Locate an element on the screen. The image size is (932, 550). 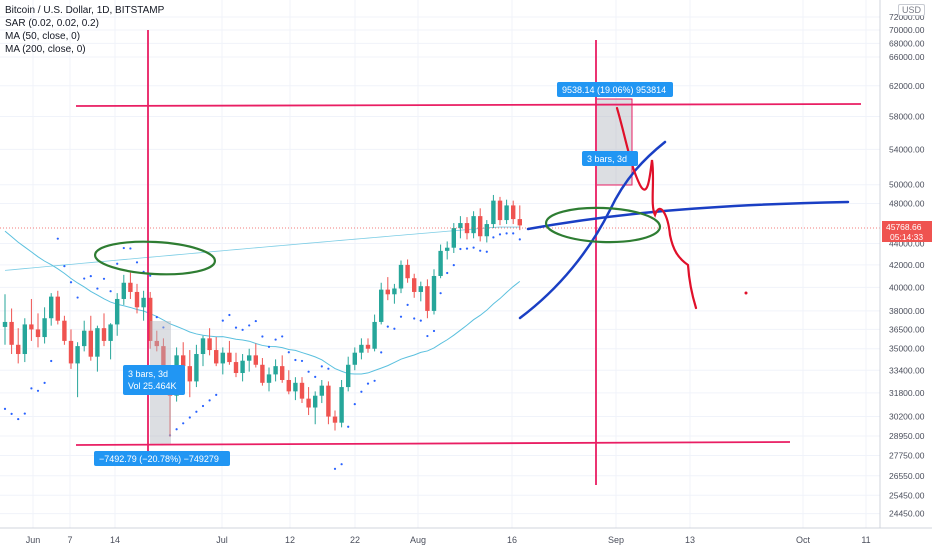
price-tick-label: 62000.00 is located at coordinates (907, 86).